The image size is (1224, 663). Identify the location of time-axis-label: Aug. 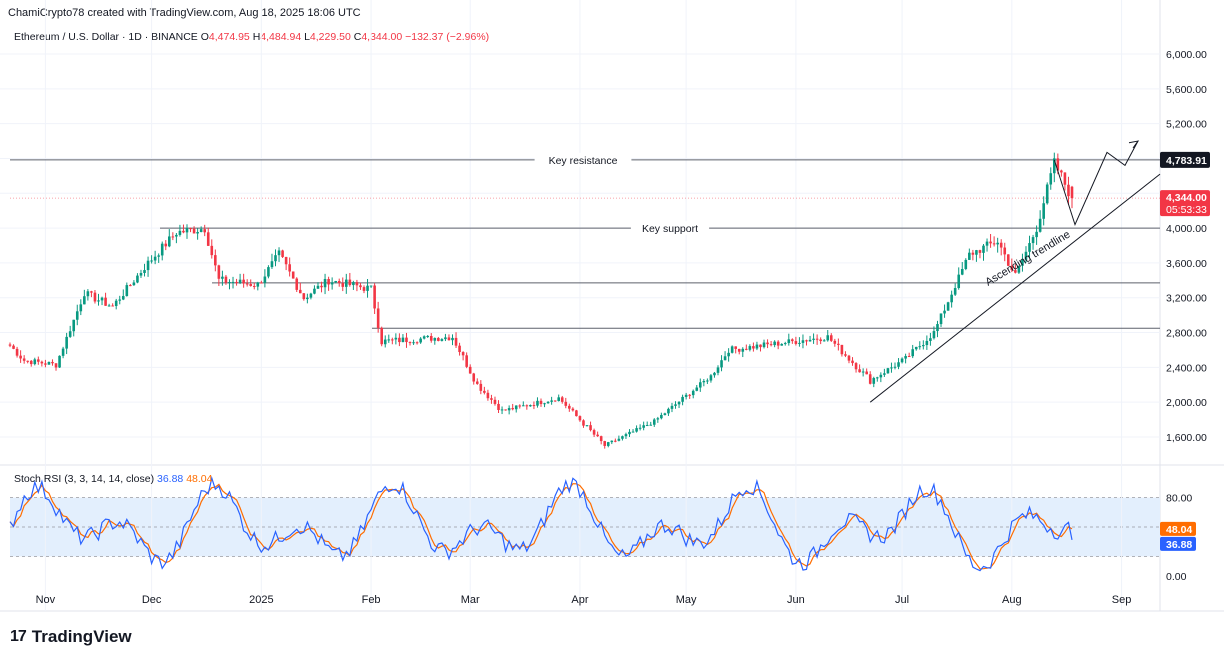
(1012, 600).